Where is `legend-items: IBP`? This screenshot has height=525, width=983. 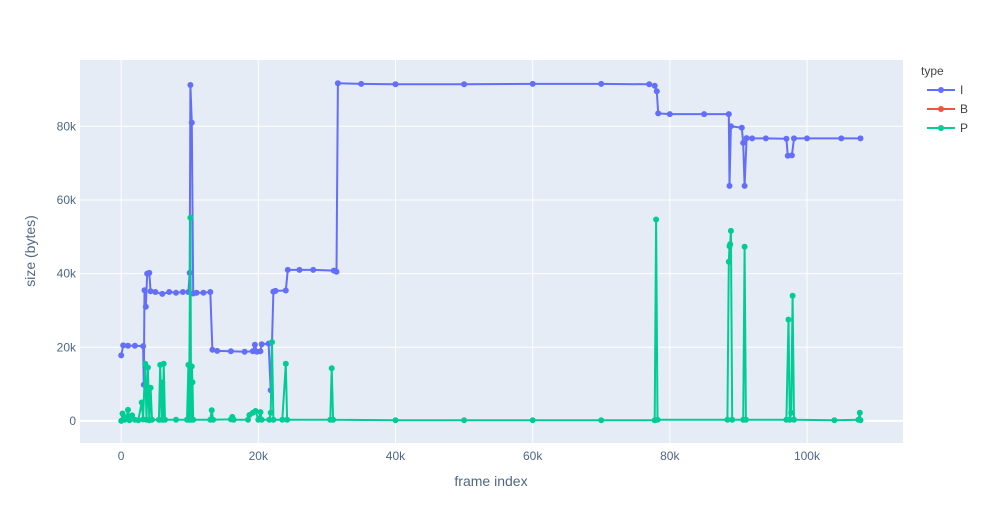 legend-items: IBP is located at coordinates (947, 109).